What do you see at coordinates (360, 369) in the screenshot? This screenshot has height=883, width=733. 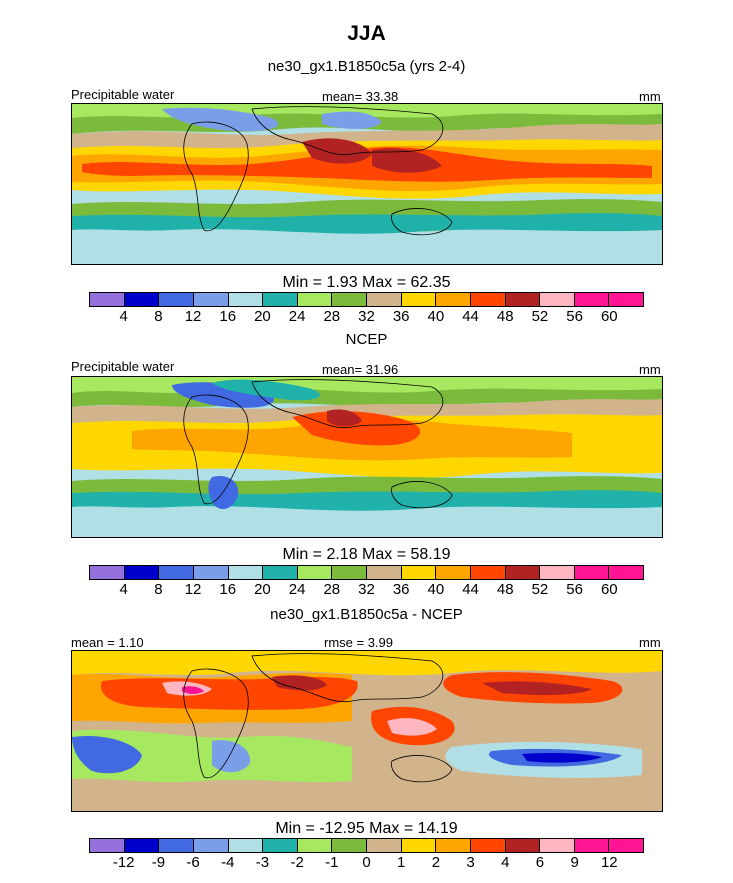 I see `panel-2-center-label: mean= 31.96` at bounding box center [360, 369].